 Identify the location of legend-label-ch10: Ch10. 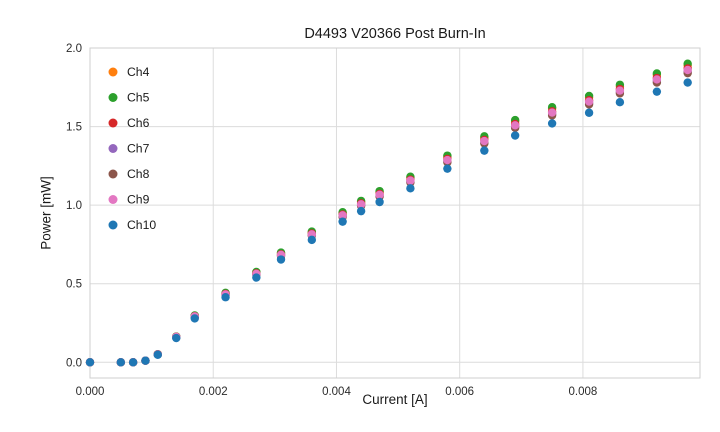
(141, 225).